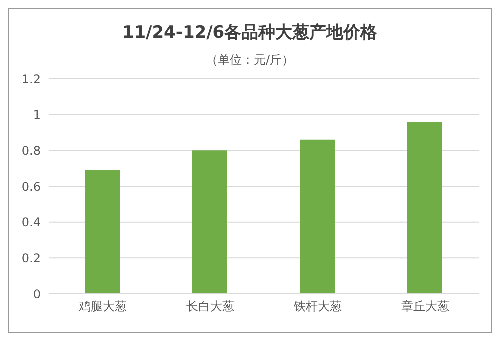  What do you see at coordinates (37, 115) in the screenshot?
I see `y-tick-label: 1` at bounding box center [37, 115].